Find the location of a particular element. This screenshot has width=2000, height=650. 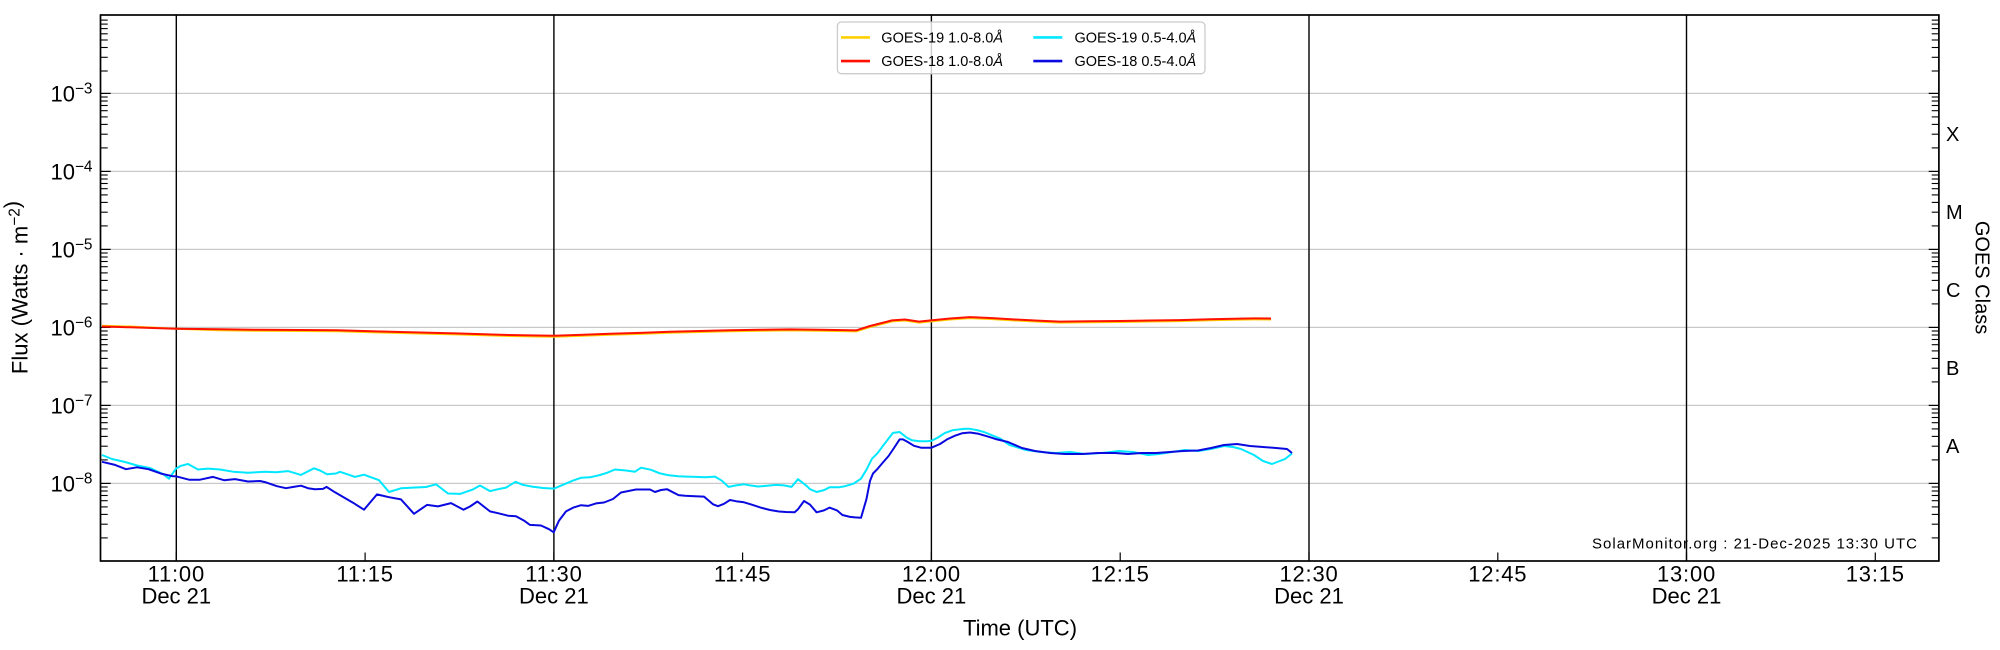

svg-text: 11:00 is located at coordinates (176, 574).